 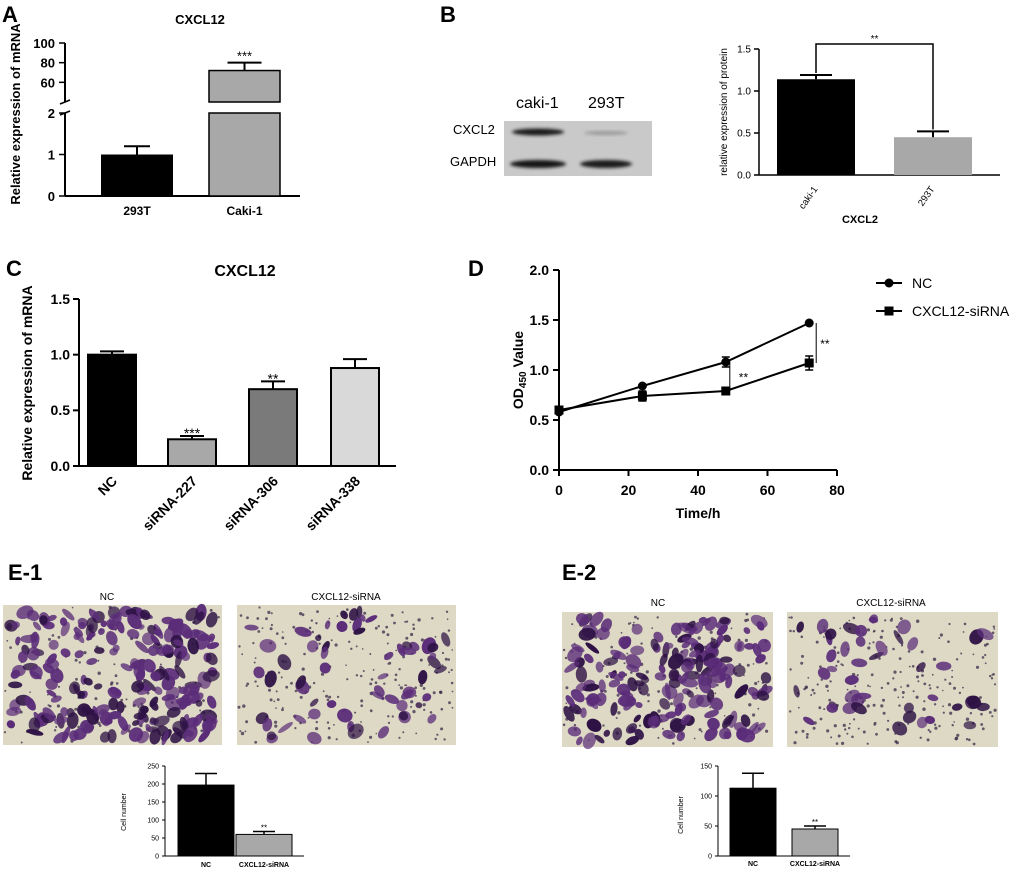 I want to click on micrograph-sirna, so click(x=346, y=675).